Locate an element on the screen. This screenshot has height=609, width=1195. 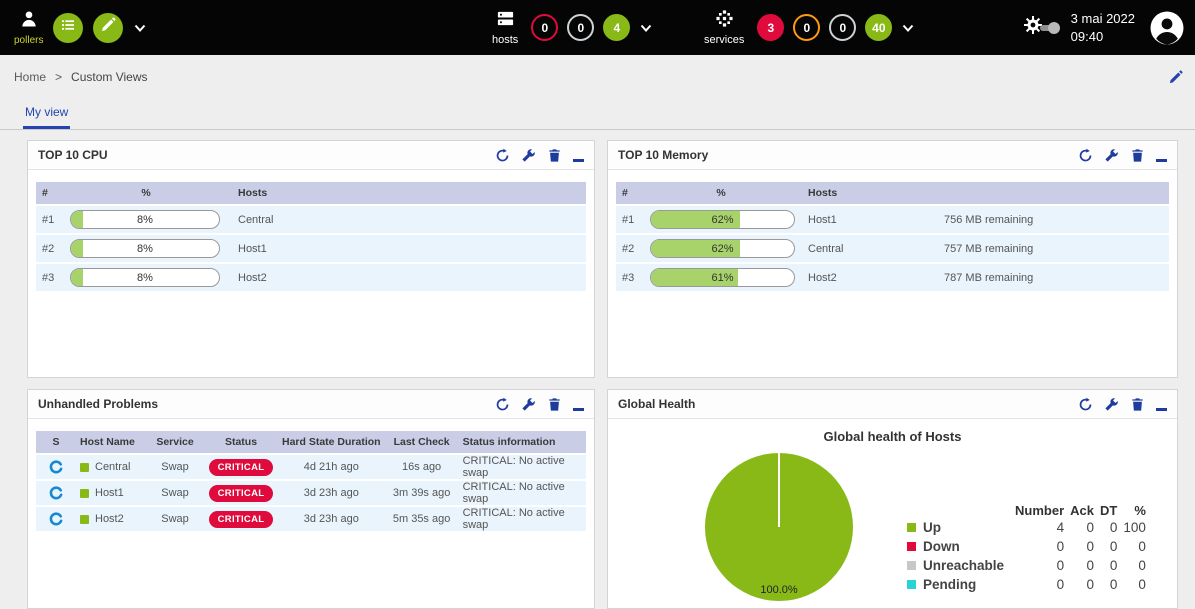
memory-progress-bar: 61% is located at coordinates (722, 277).